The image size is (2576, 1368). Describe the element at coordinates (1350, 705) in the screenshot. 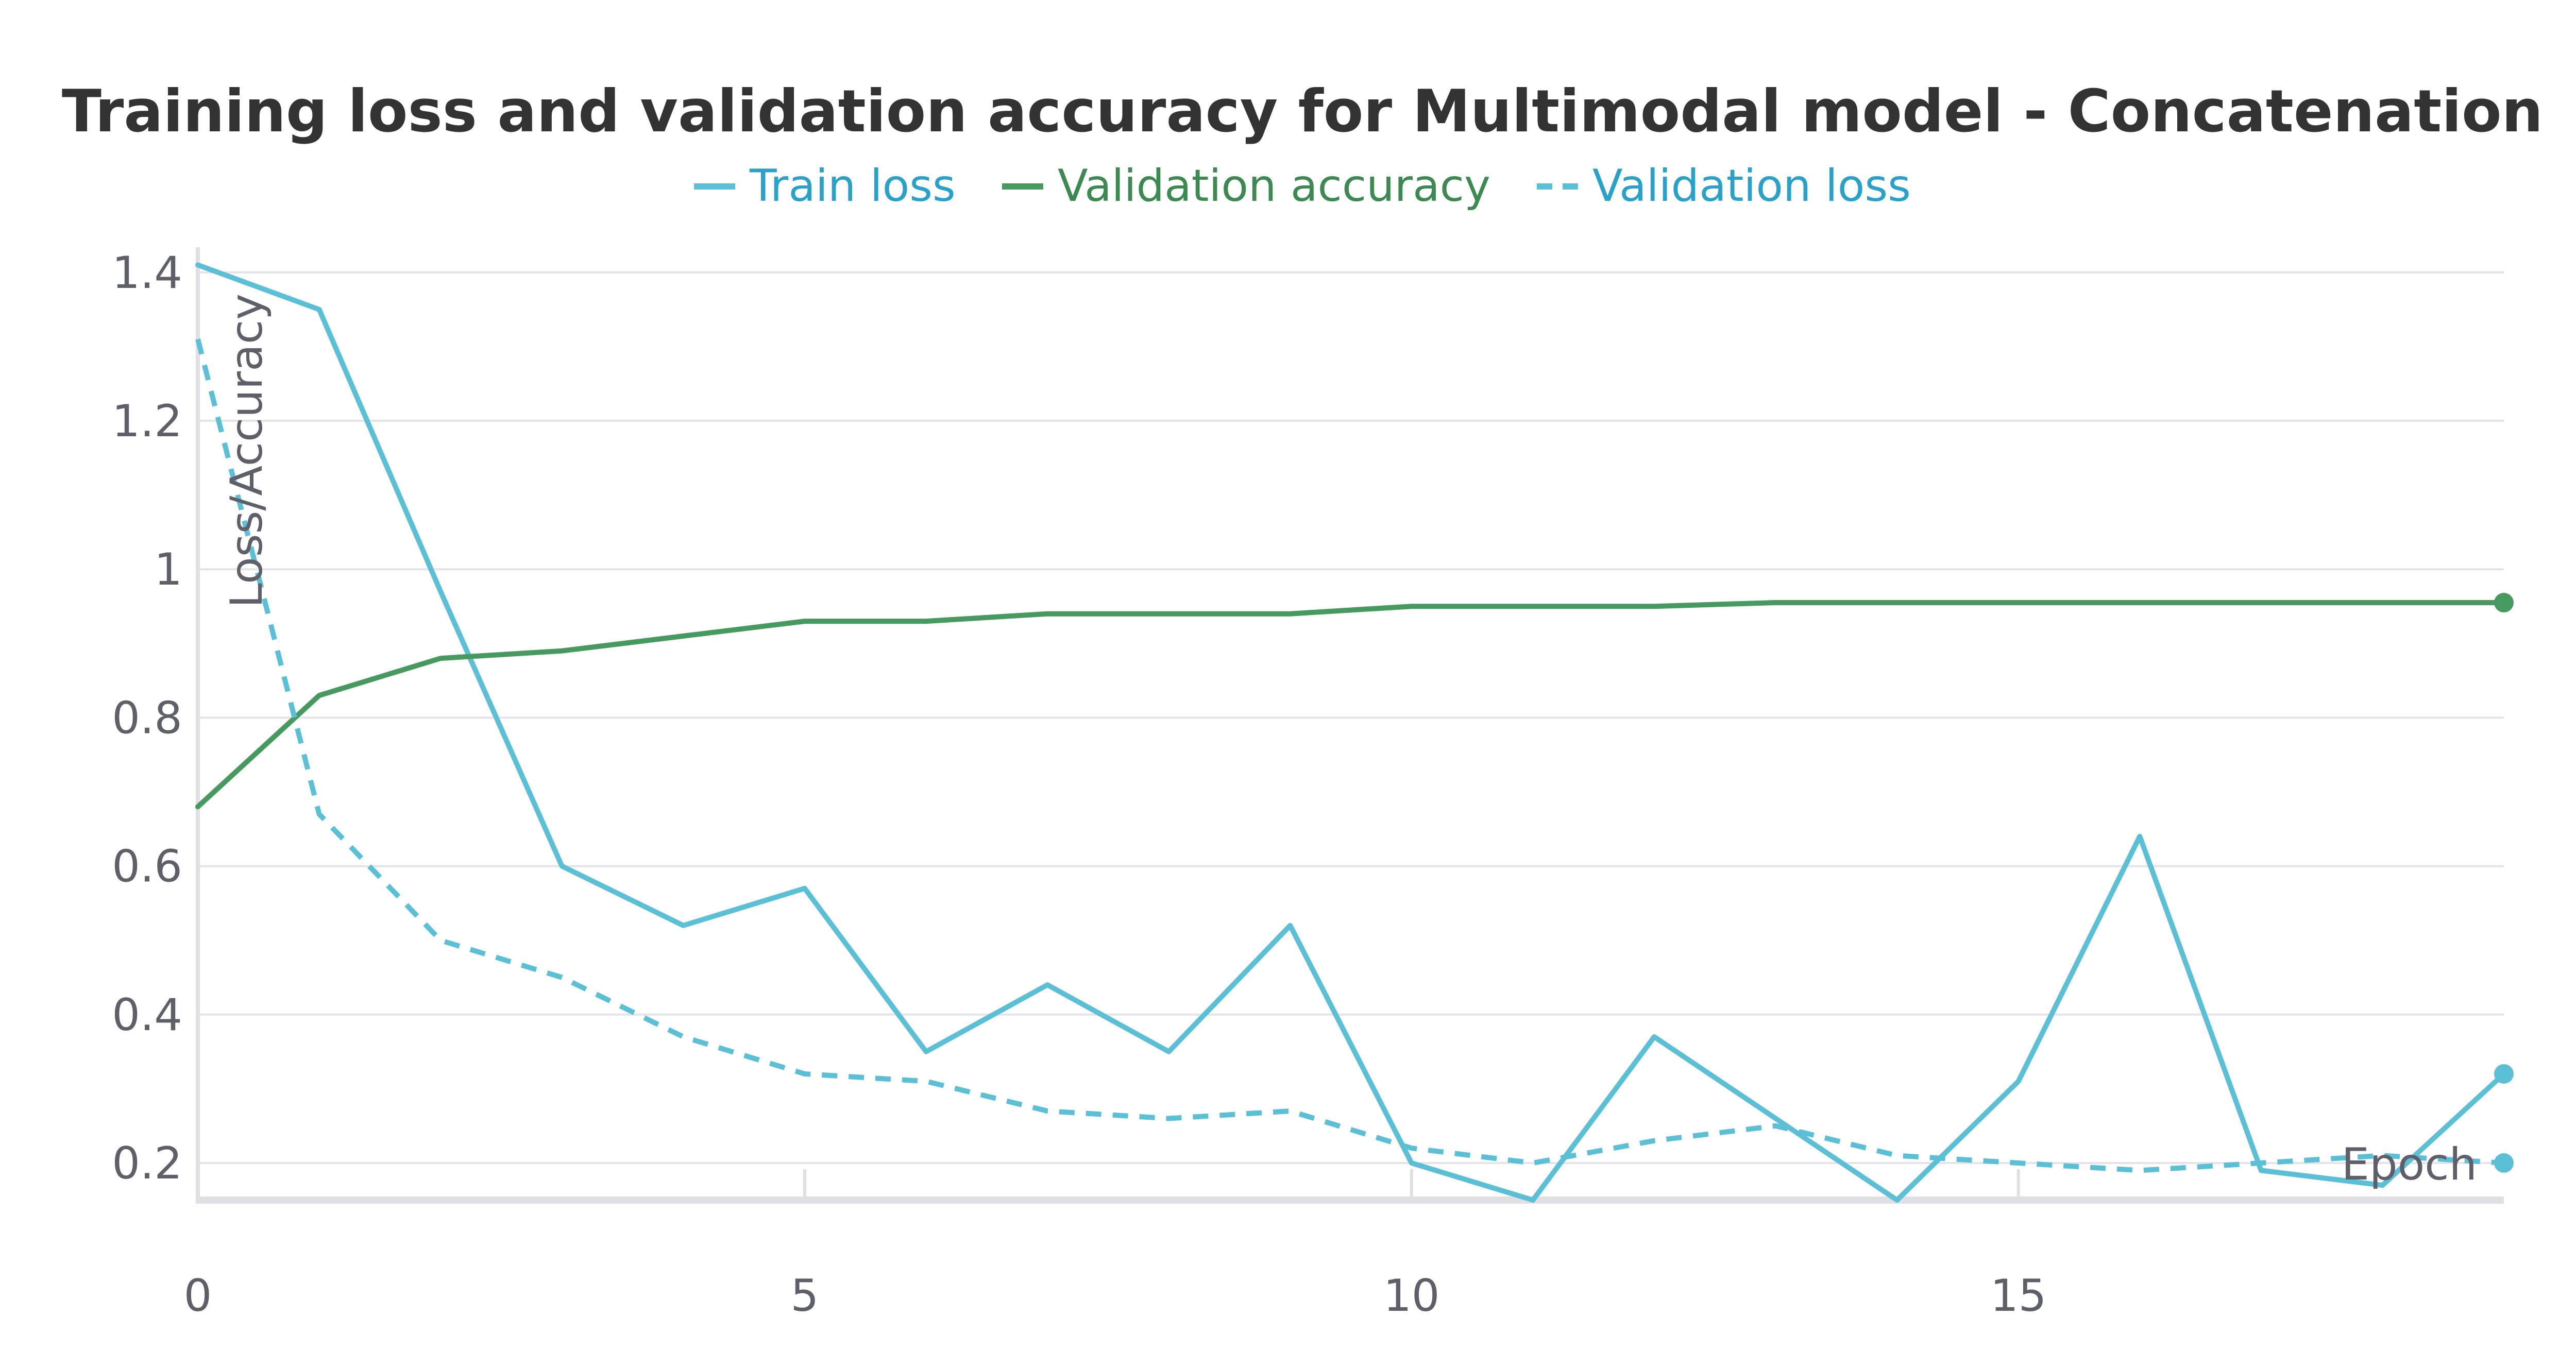

I see `series-line-validation-accuracy` at that location.